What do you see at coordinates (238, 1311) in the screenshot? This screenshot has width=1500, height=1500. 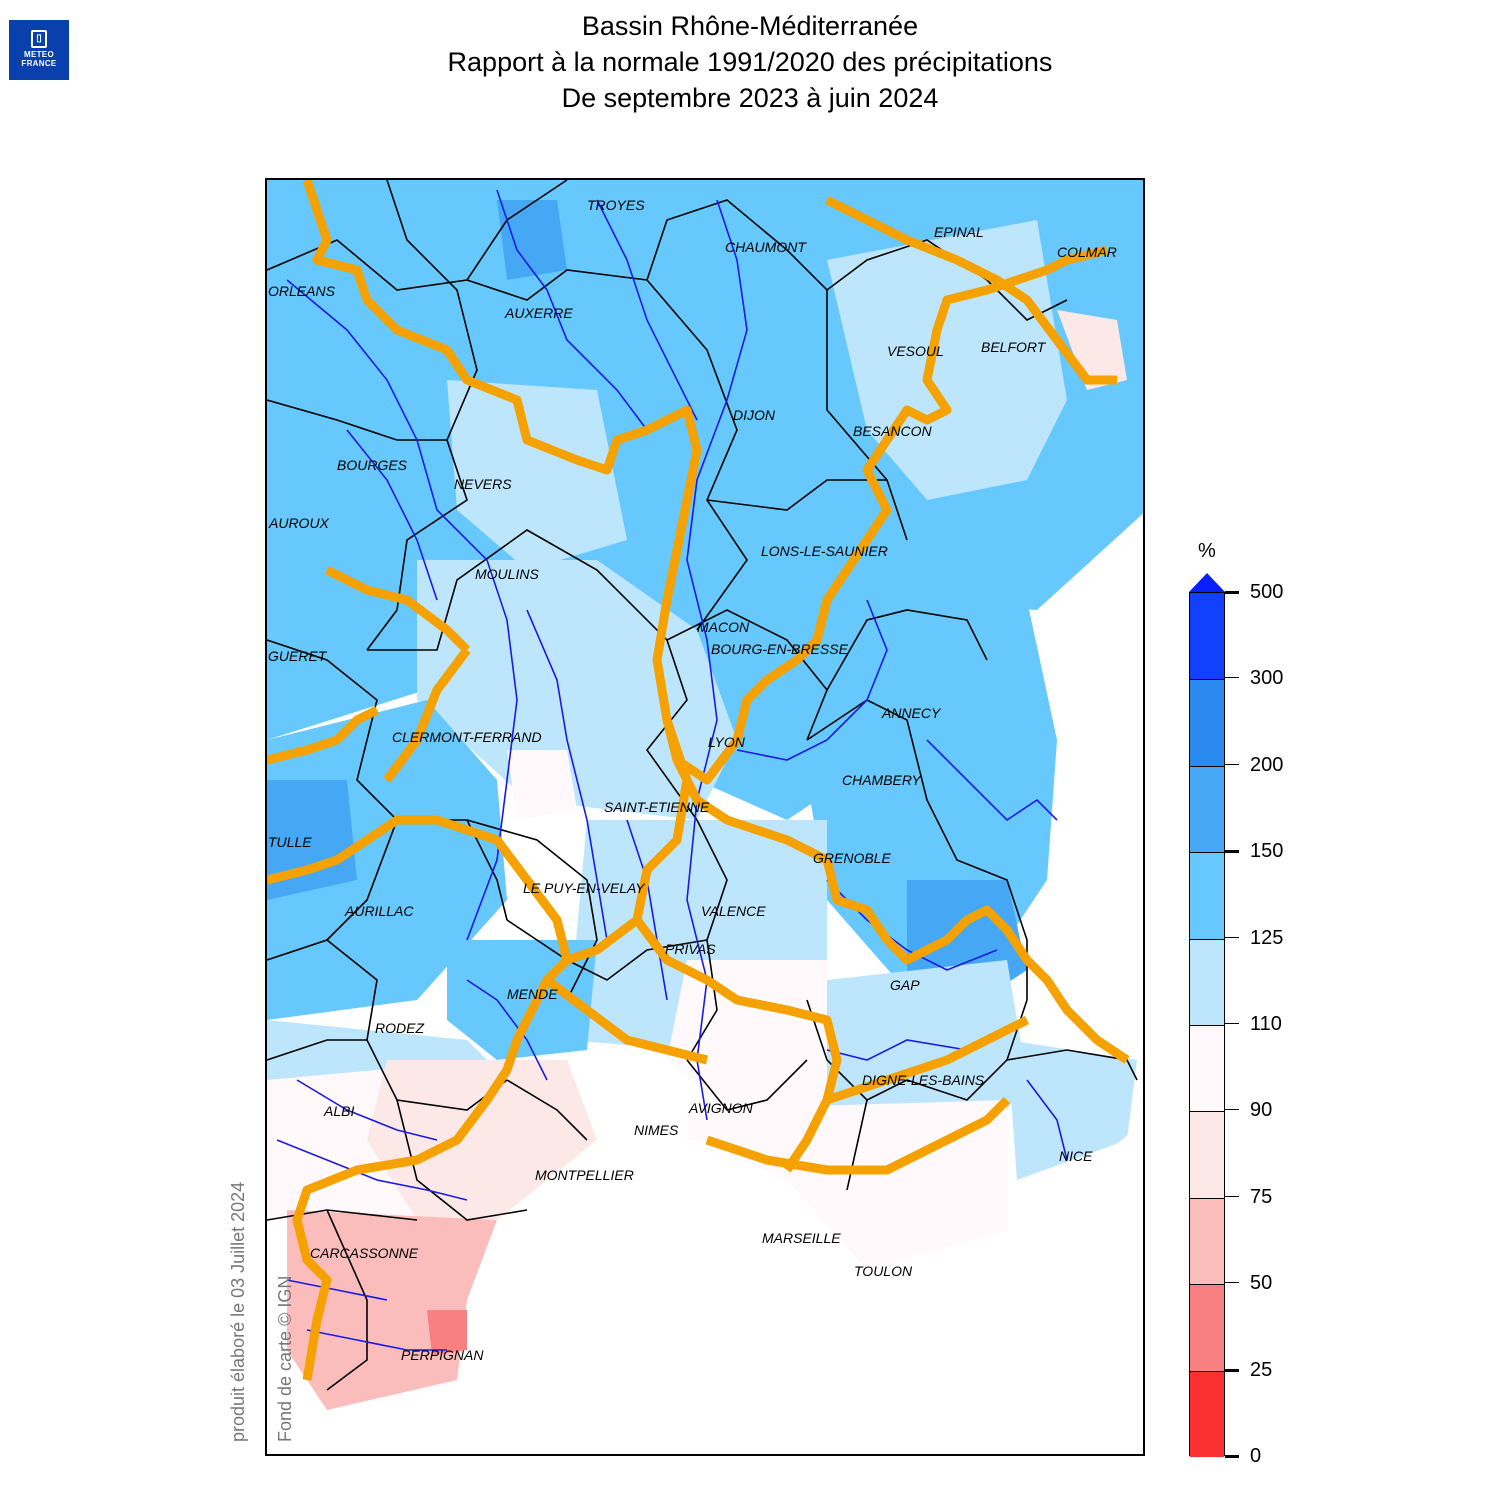 I see `production-date-credit: produit élaboré le 03 Juillet 2024` at bounding box center [238, 1311].